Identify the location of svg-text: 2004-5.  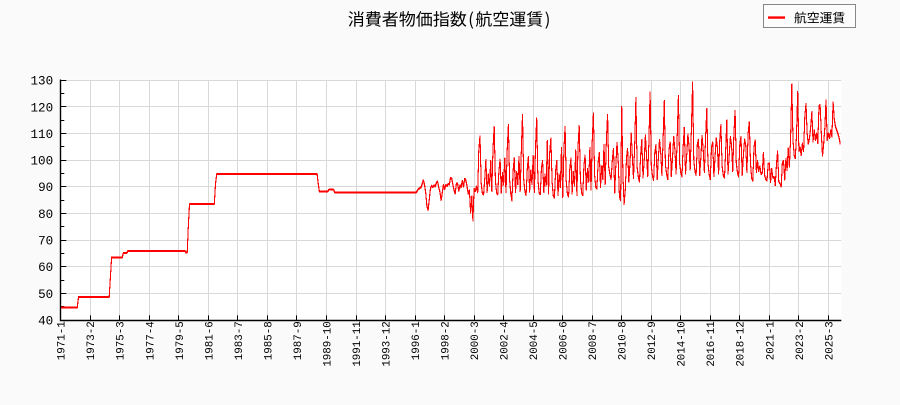
(535, 340).